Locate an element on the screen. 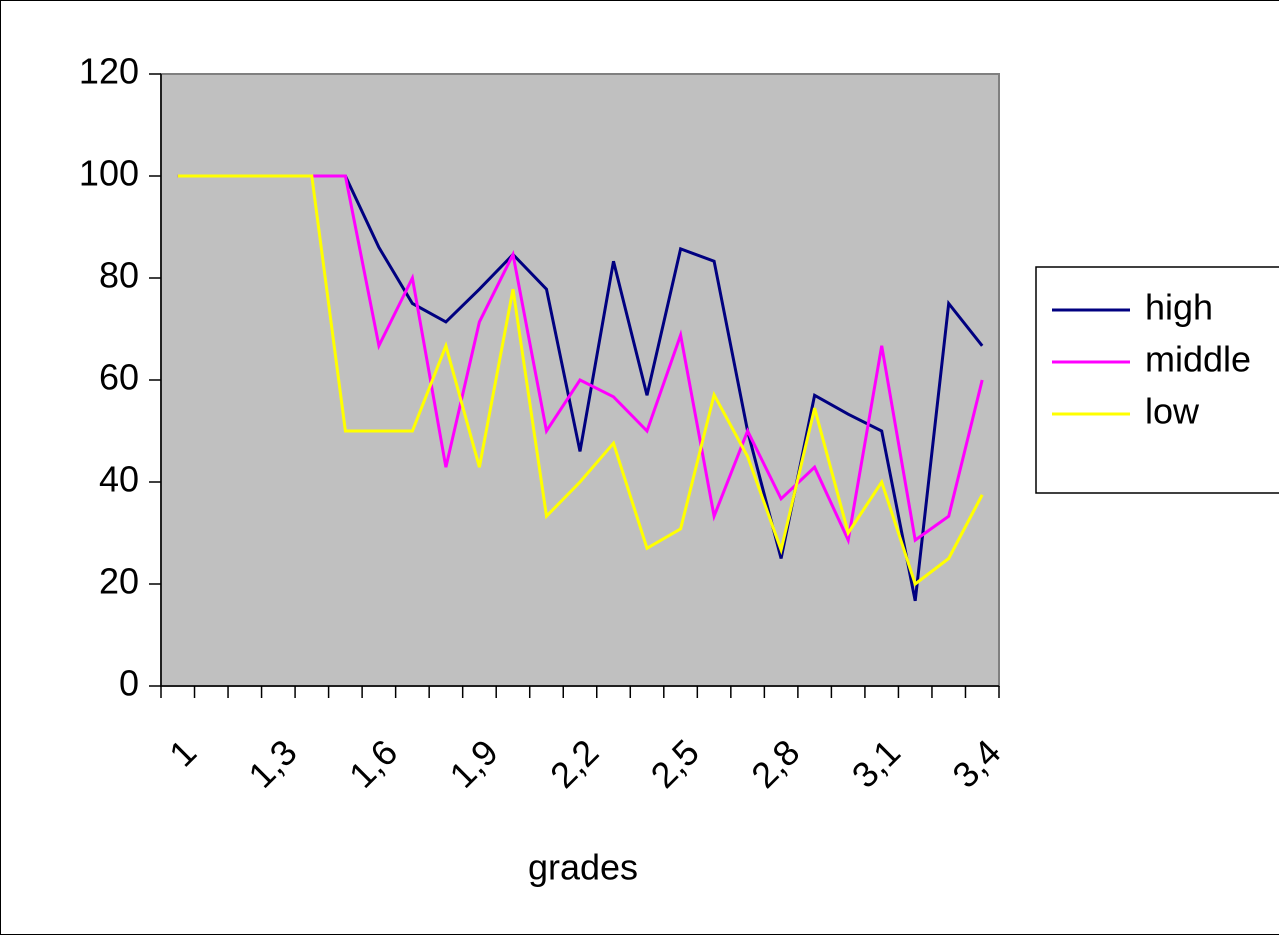 This screenshot has height=935, width=1279. legend-box is located at coordinates (1157, 380).